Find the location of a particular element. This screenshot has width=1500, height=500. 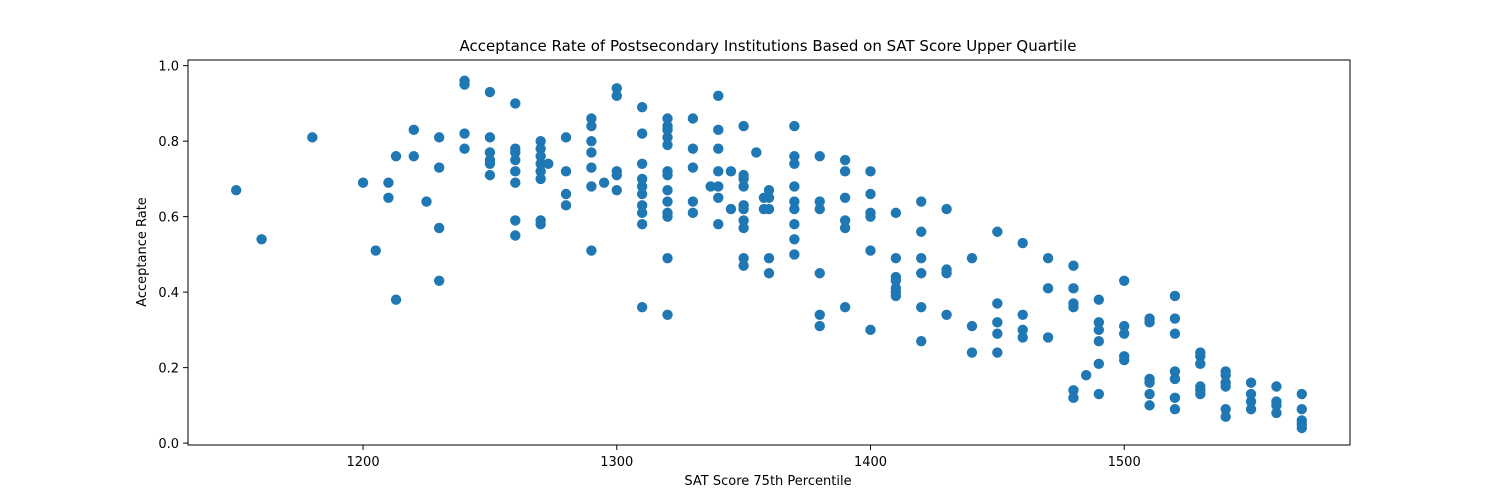

y-tick-label: 0.6 is located at coordinates (168, 218).